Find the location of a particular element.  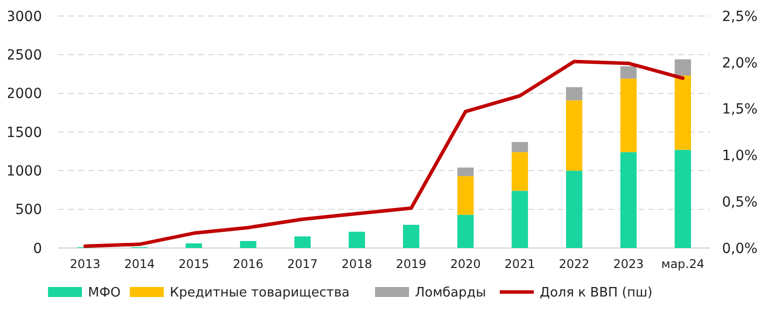

x-tick-label: 2021 is located at coordinates (520, 264).